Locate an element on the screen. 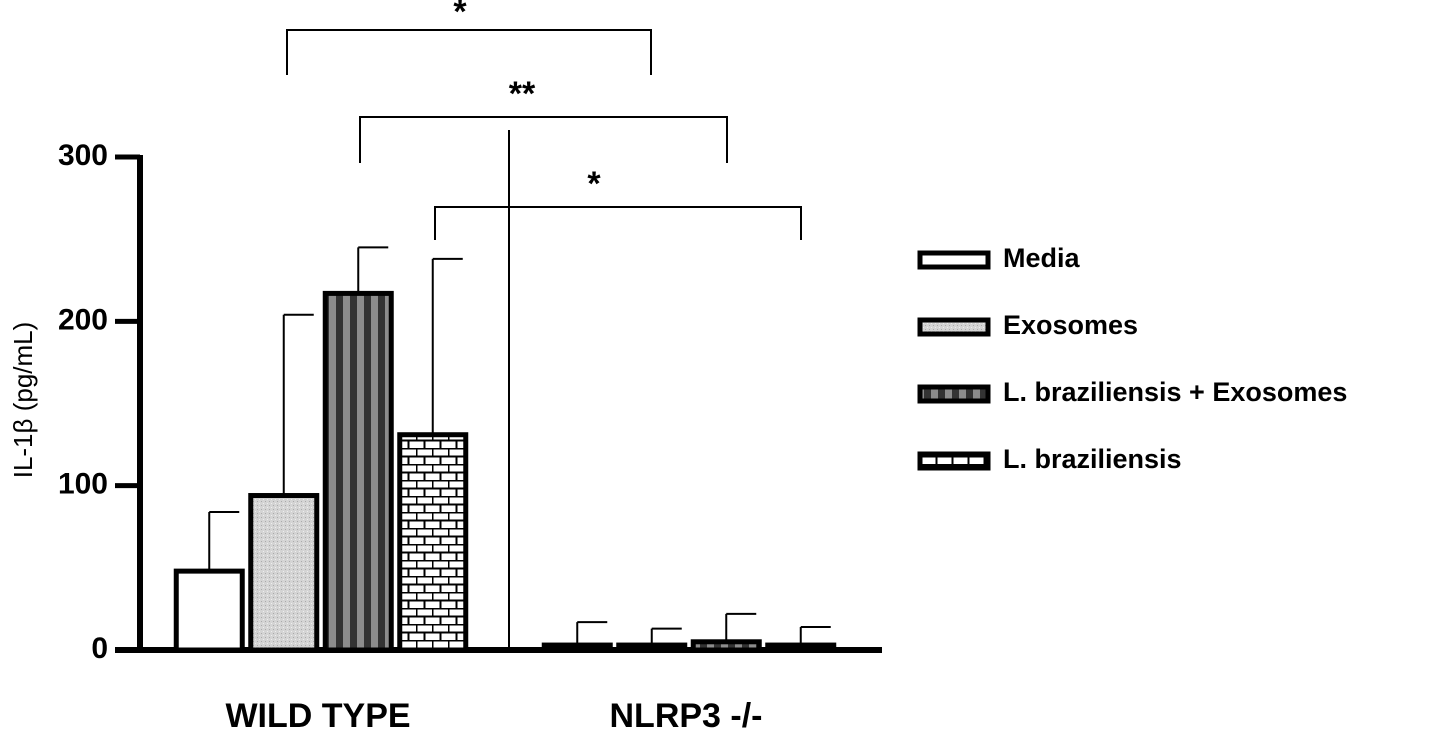 This screenshot has height=735, width=1446. y-tick-label: 100 is located at coordinates (83, 484).